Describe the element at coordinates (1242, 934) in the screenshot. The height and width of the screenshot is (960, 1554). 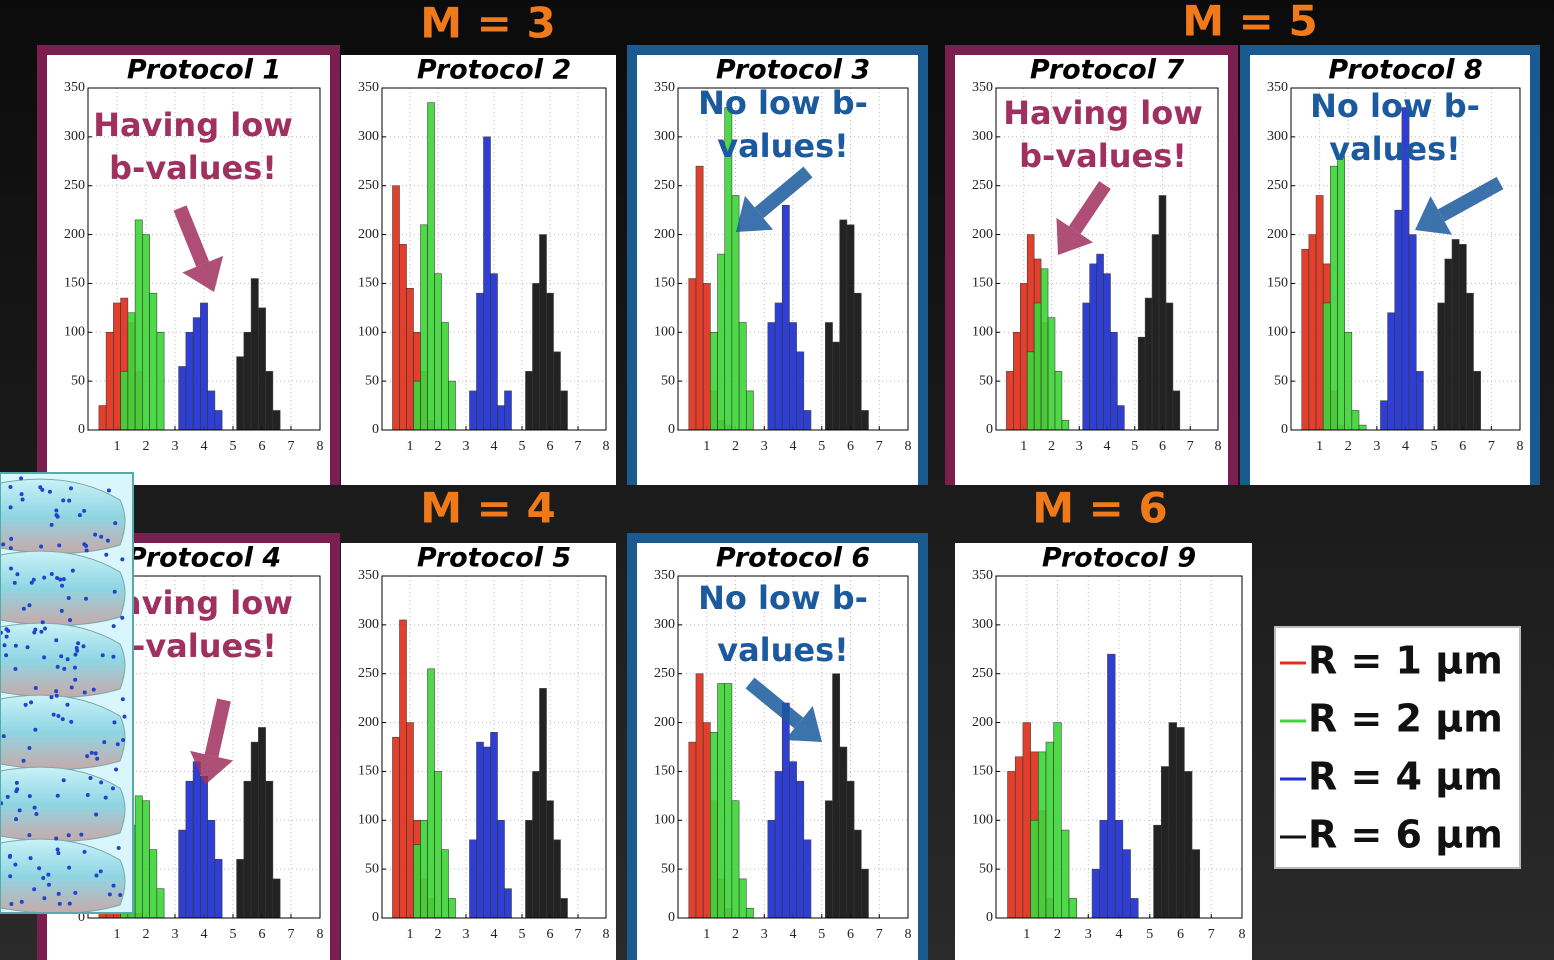
I see `x-tick-label: 8` at that location.